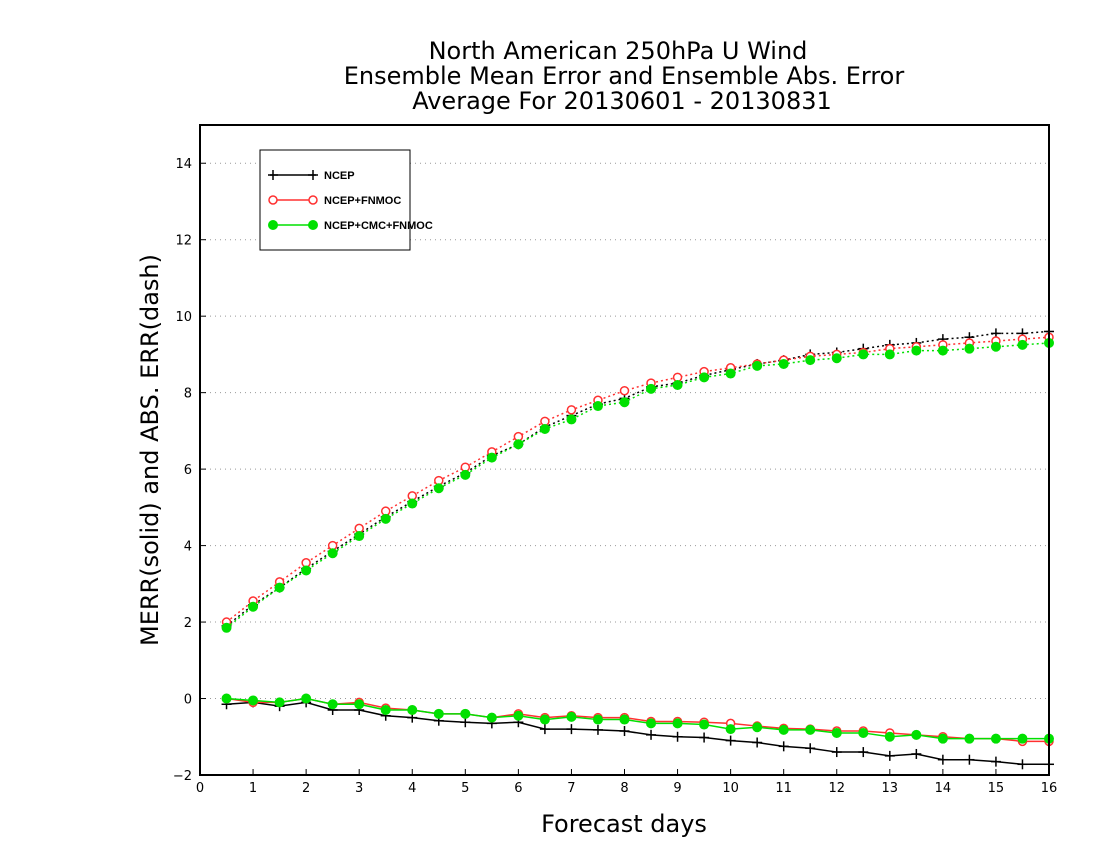 The width and height of the screenshot is (1100, 850). Describe the element at coordinates (624, 824) in the screenshot. I see `x-axis-label: Forecast days` at that location.